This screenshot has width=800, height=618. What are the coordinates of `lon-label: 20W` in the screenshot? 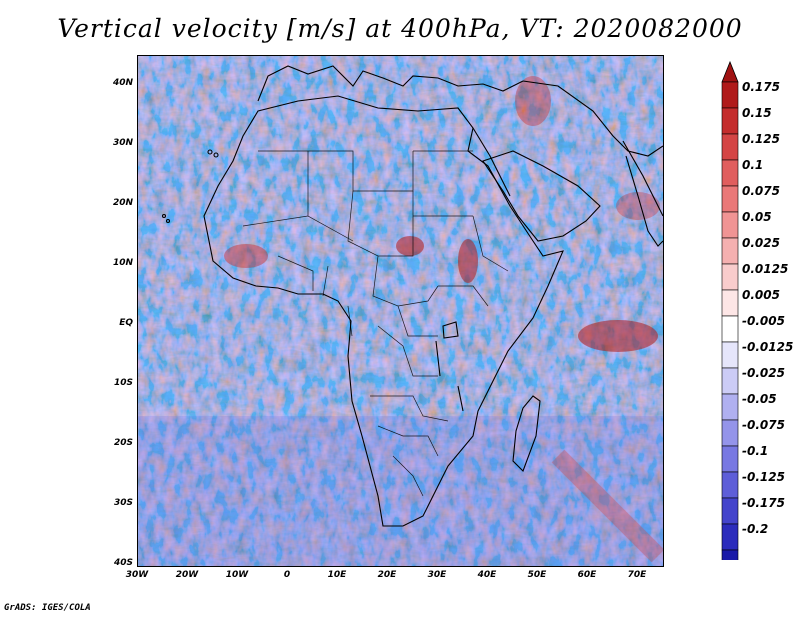 It's located at (187, 575).